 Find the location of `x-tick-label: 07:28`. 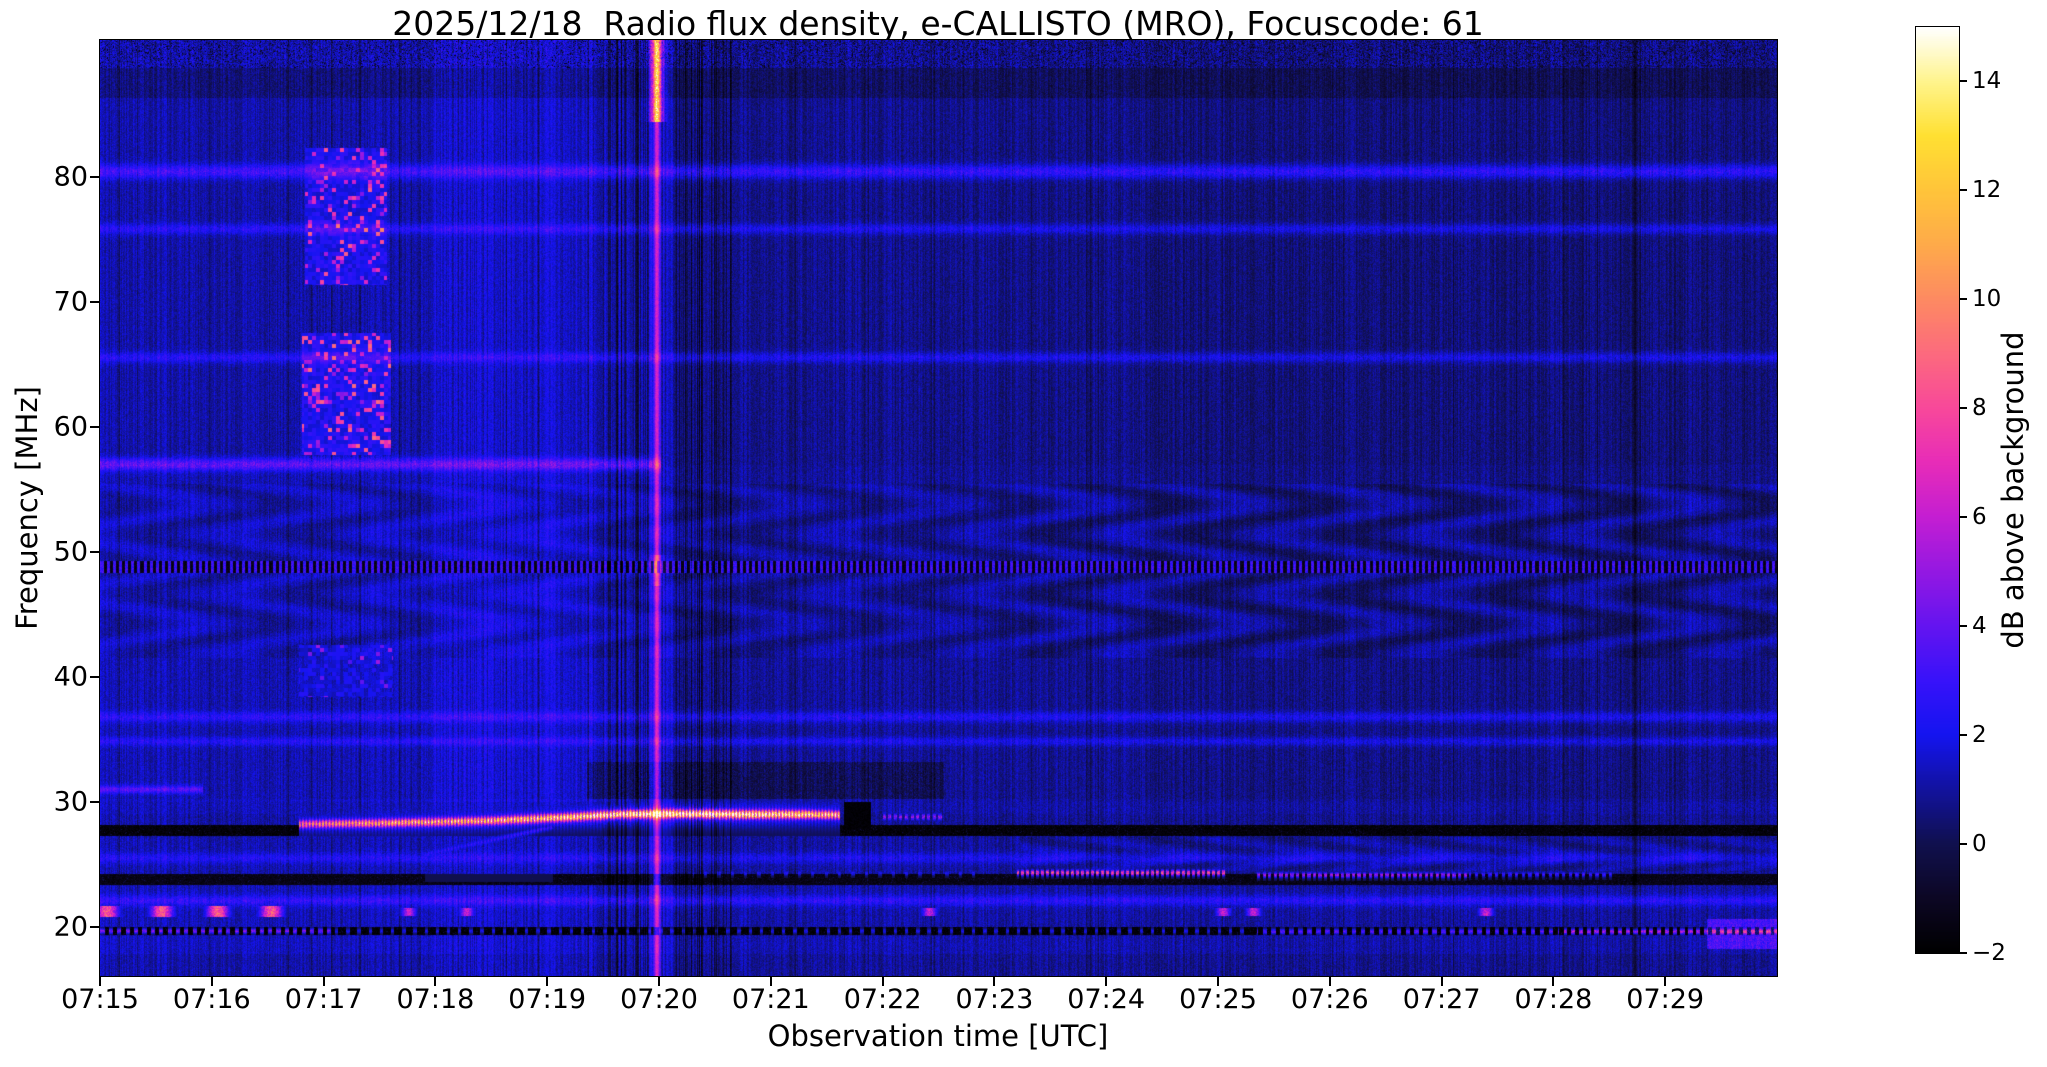

x-tick-label: 07:28 is located at coordinates (1553, 999).